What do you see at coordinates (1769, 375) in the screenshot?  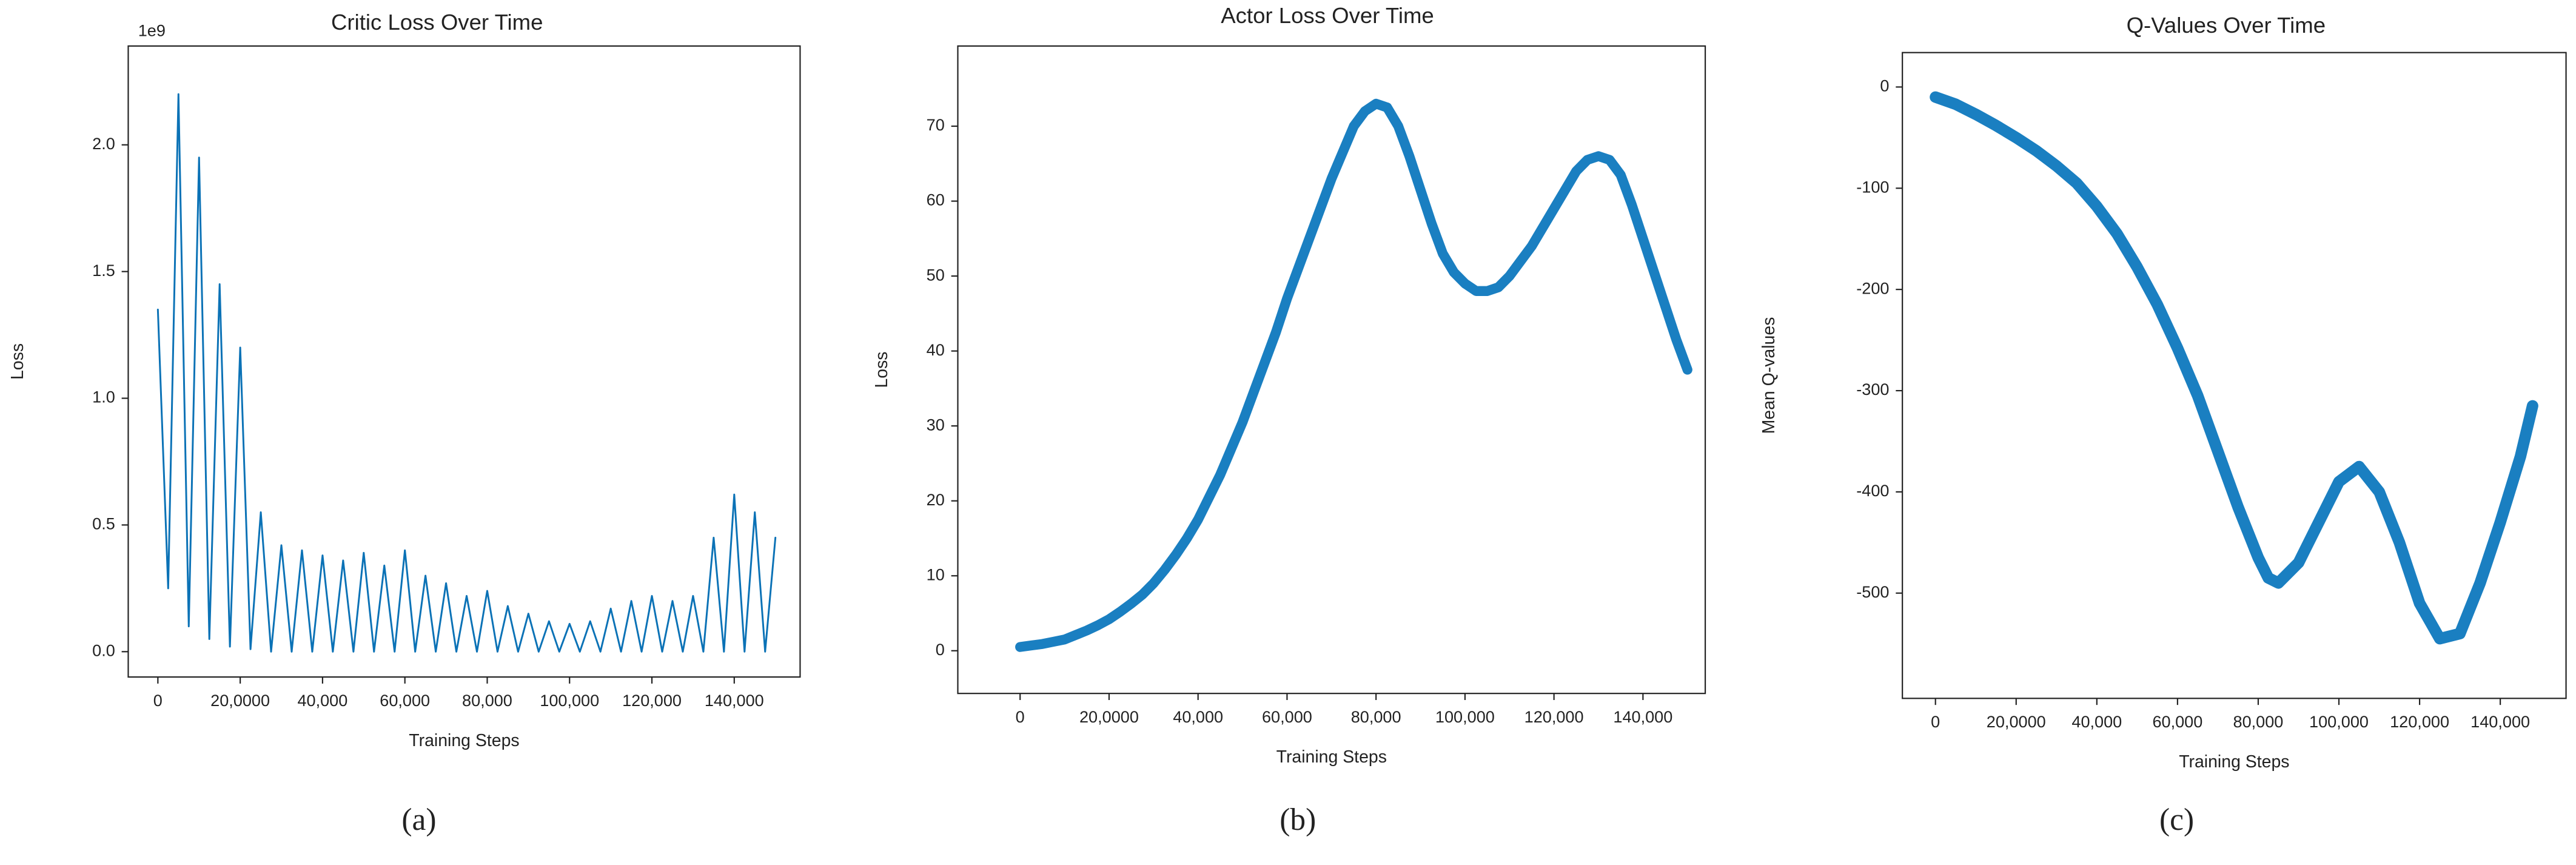 I see `y-axis-label: Mean Q-values` at bounding box center [1769, 375].